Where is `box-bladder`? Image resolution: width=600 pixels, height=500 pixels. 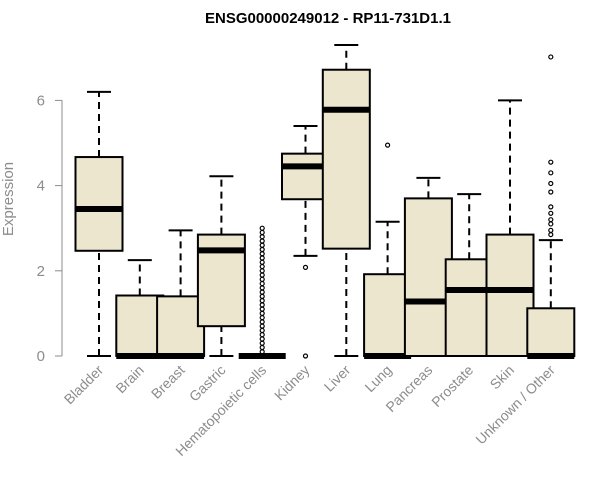 box-bladder is located at coordinates (99, 223).